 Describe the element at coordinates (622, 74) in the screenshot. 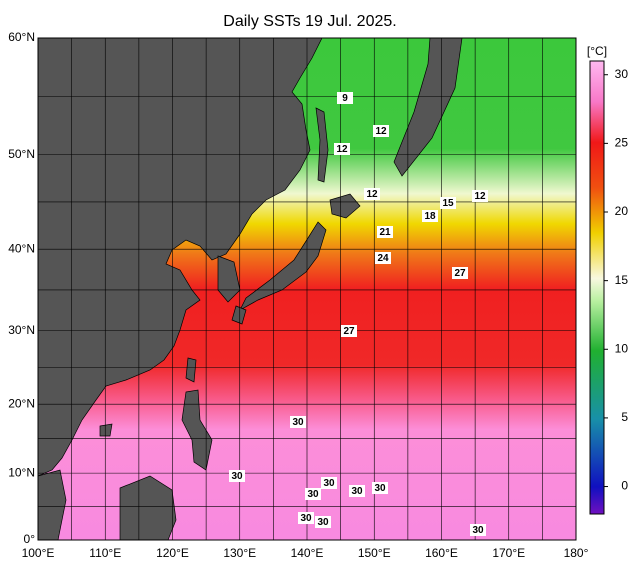

I see `colorbar-tick-label: 30` at that location.